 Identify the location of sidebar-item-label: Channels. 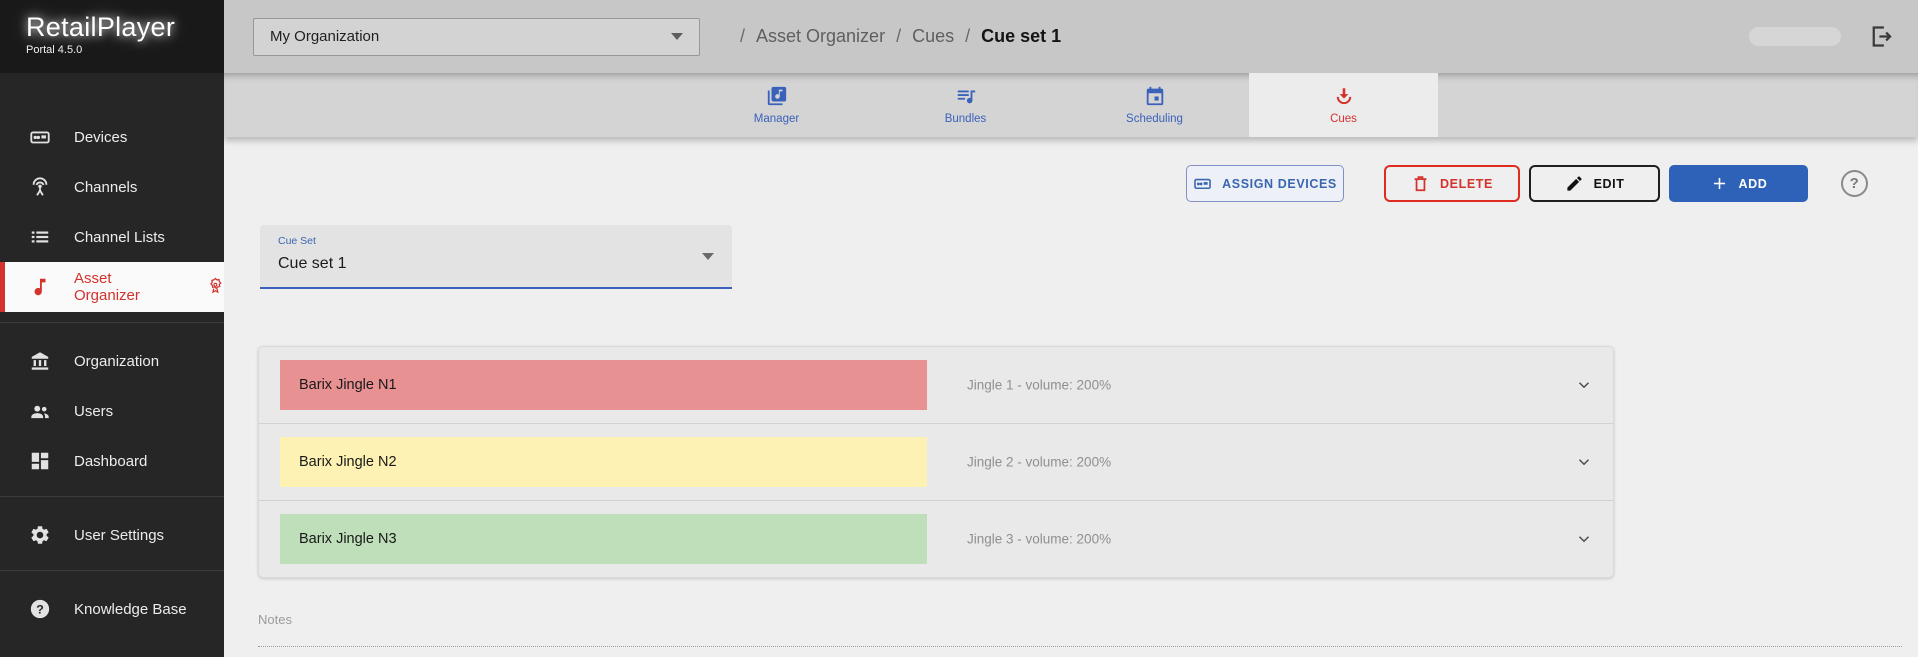
(106, 187).